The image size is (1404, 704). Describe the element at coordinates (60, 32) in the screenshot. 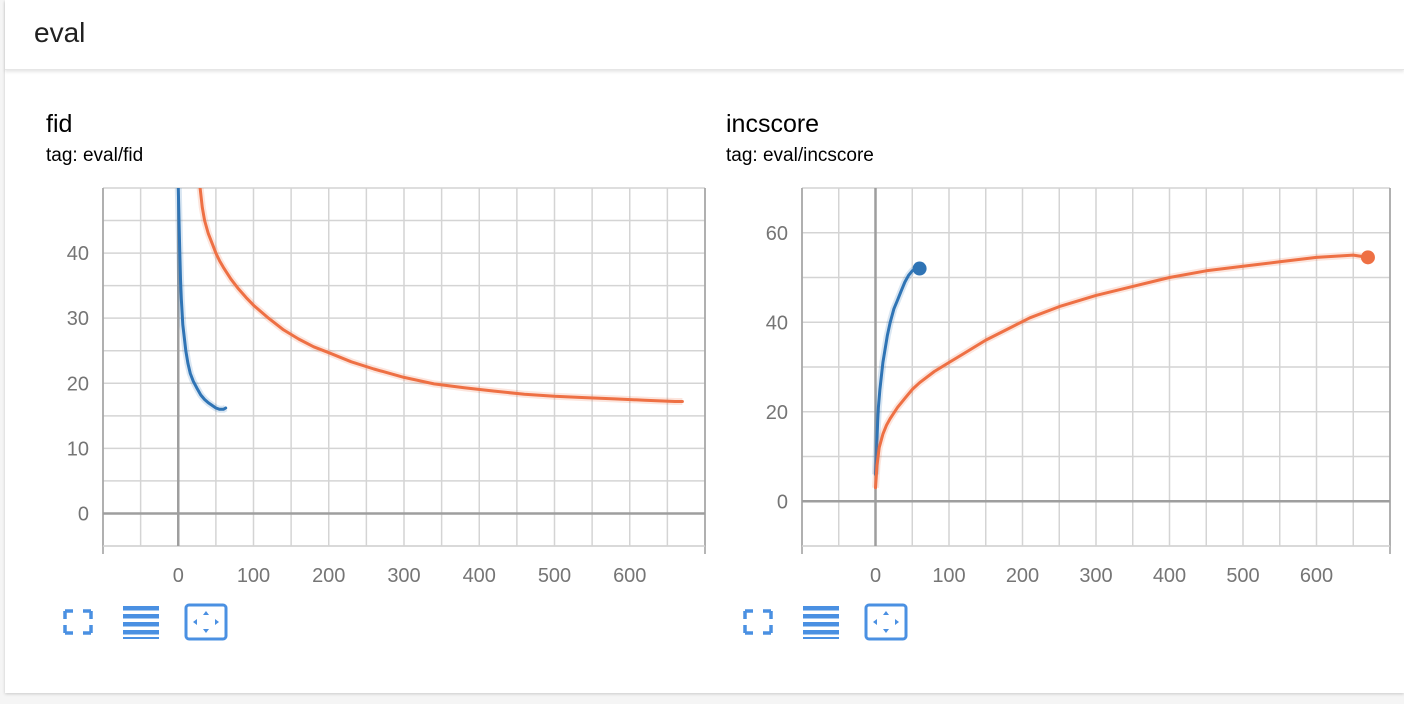

I see `pane-title: eval` at that location.